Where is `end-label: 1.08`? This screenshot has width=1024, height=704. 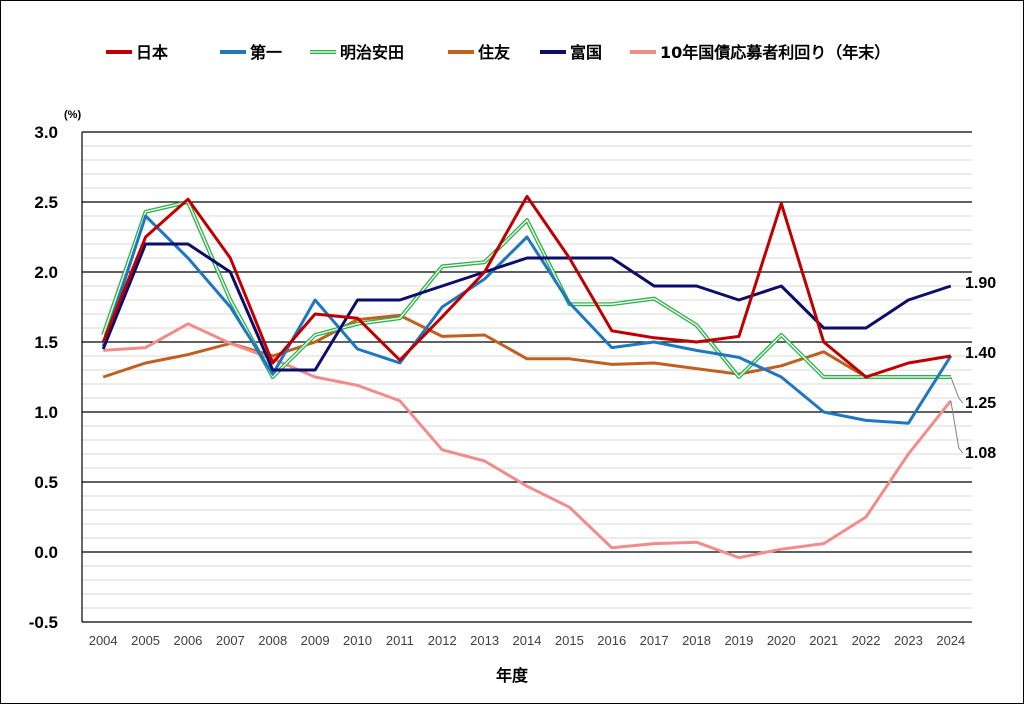
end-label: 1.08 is located at coordinates (980, 453).